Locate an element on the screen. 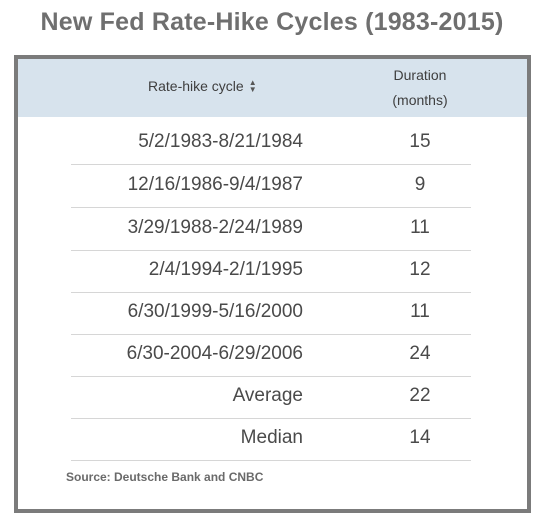 The image size is (544, 520). column-header-cycle: Rate-hike cycle ▲ ▼ is located at coordinates (202, 86).